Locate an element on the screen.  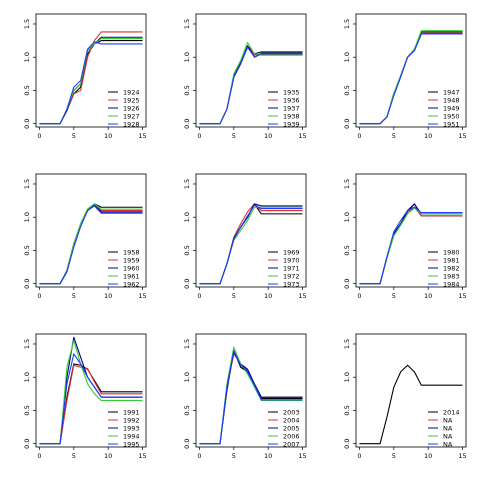
legend-label: 1938 is located at coordinates (291, 116).